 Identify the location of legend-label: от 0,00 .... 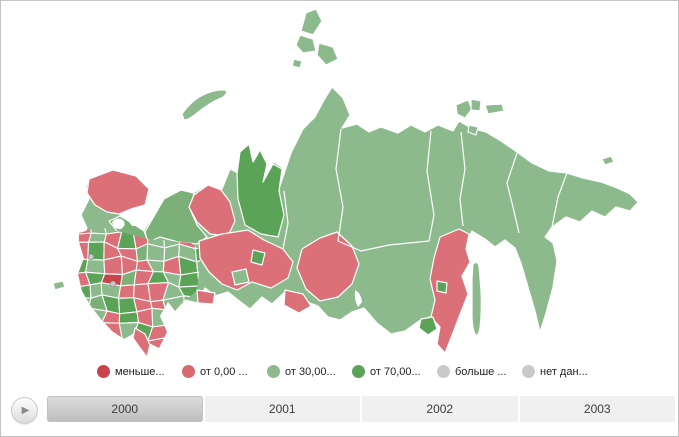
(224, 371).